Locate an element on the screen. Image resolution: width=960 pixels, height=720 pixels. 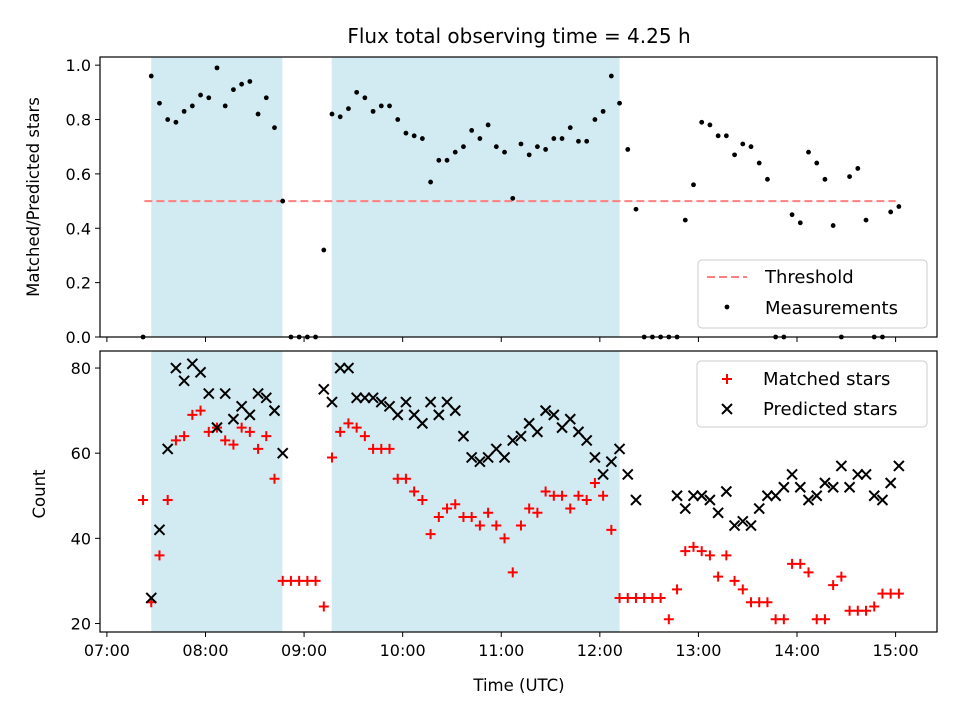
count-legend: Matched stars Predicted stars is located at coordinates (812, 394).